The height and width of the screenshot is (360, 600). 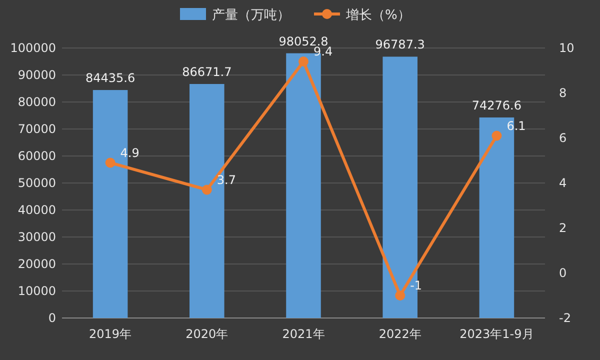 I want to click on y-tick-label: 40000, so click(x=37, y=210).